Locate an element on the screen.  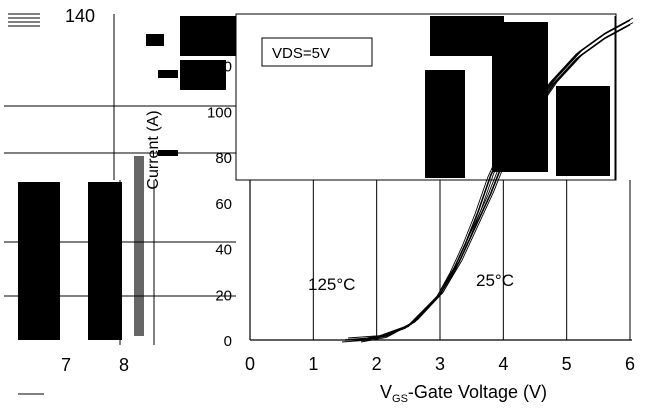
annotation-vds-text: VDS=5V is located at coordinates (301, 53).